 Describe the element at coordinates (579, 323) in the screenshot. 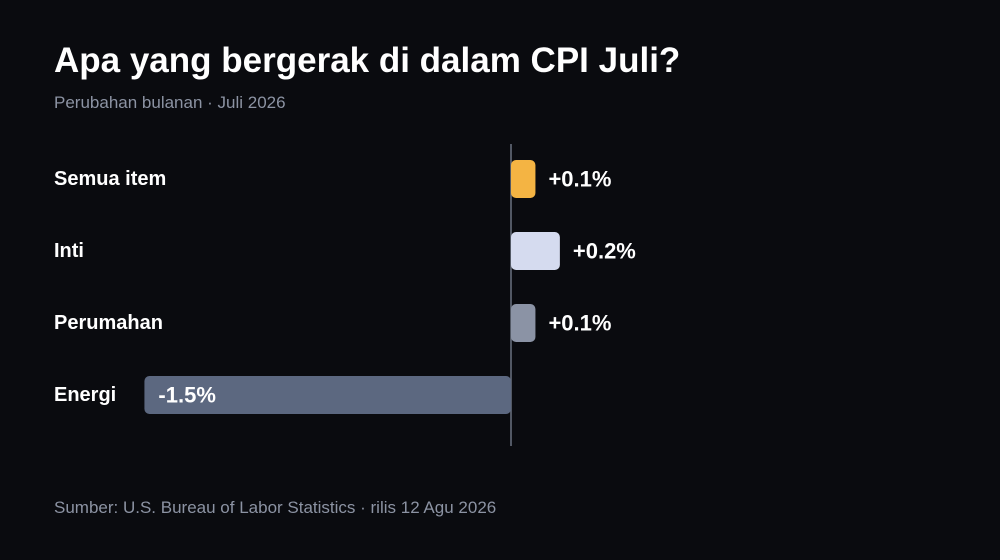

I see `value-label-perumahan: +0.1%` at that location.